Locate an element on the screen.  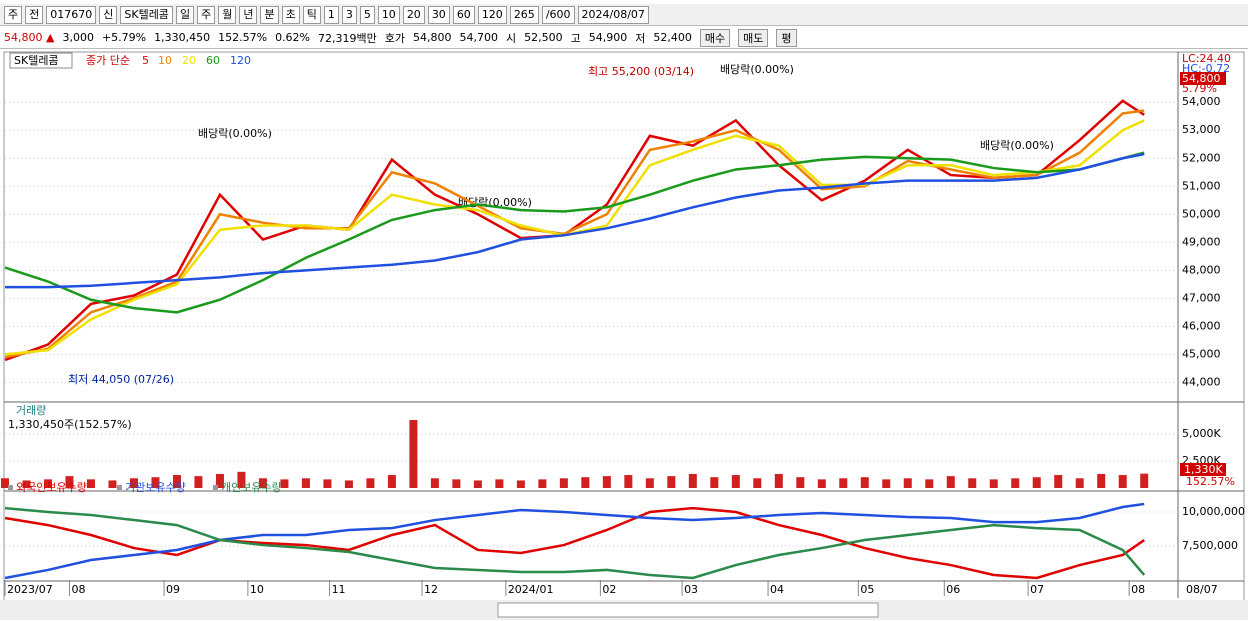
info-item: 1,330,450 is located at coordinates (182, 37).